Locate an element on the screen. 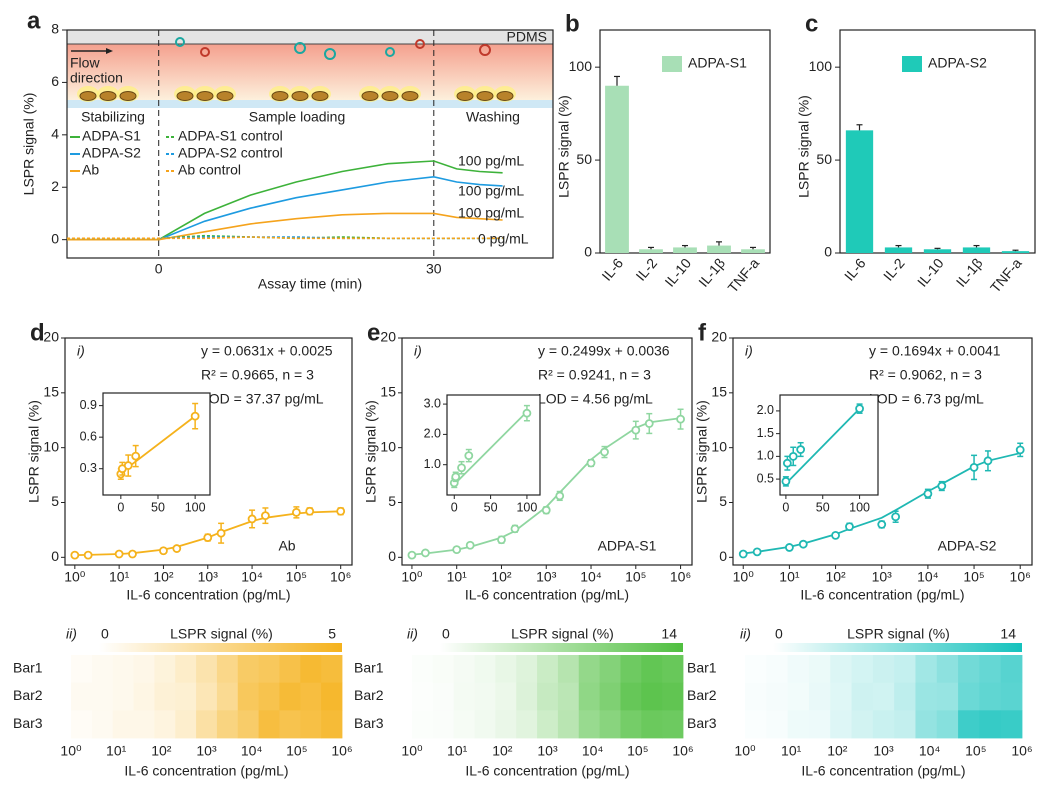  y-tick-label: 2.0 is located at coordinates (432, 434).